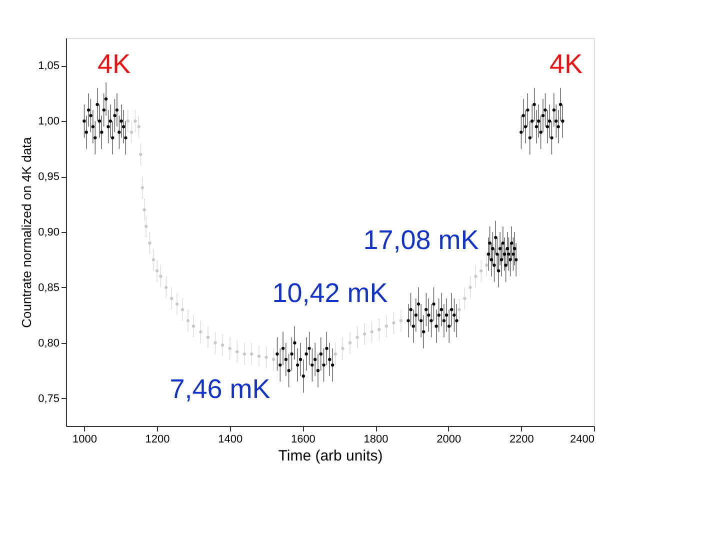 The width and height of the screenshot is (705, 537). I want to click on annotation: 17,08 mK, so click(421, 240).